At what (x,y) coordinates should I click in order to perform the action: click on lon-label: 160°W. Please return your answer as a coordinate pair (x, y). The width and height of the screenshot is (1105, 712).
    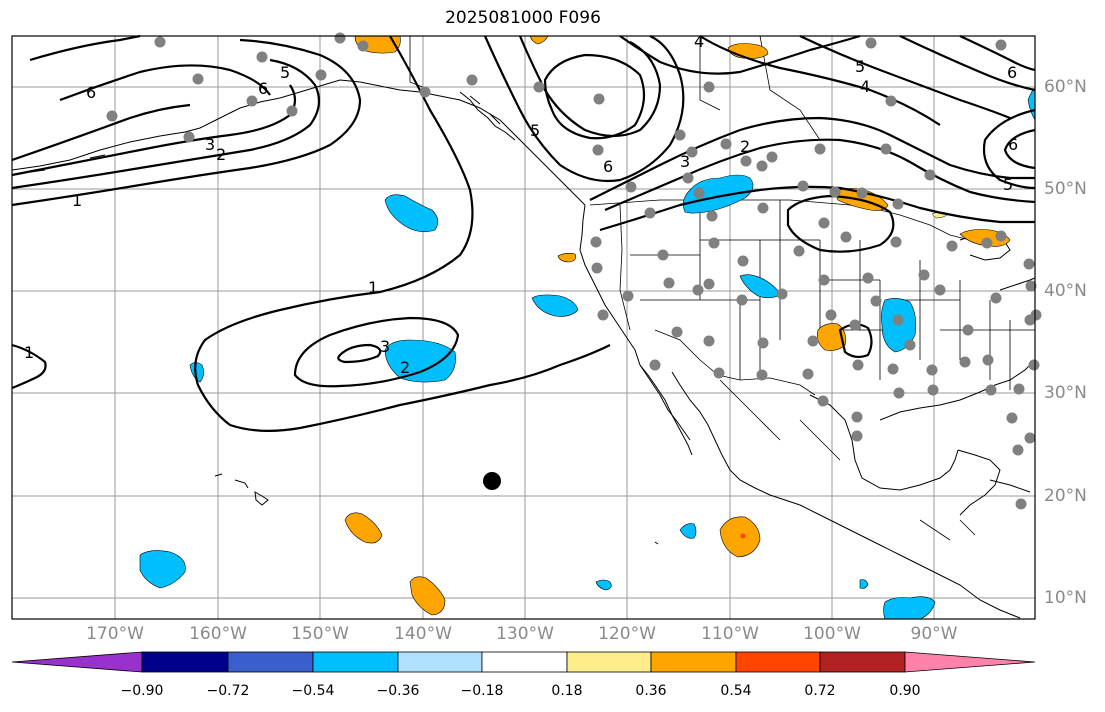
    Looking at the image, I should click on (218, 634).